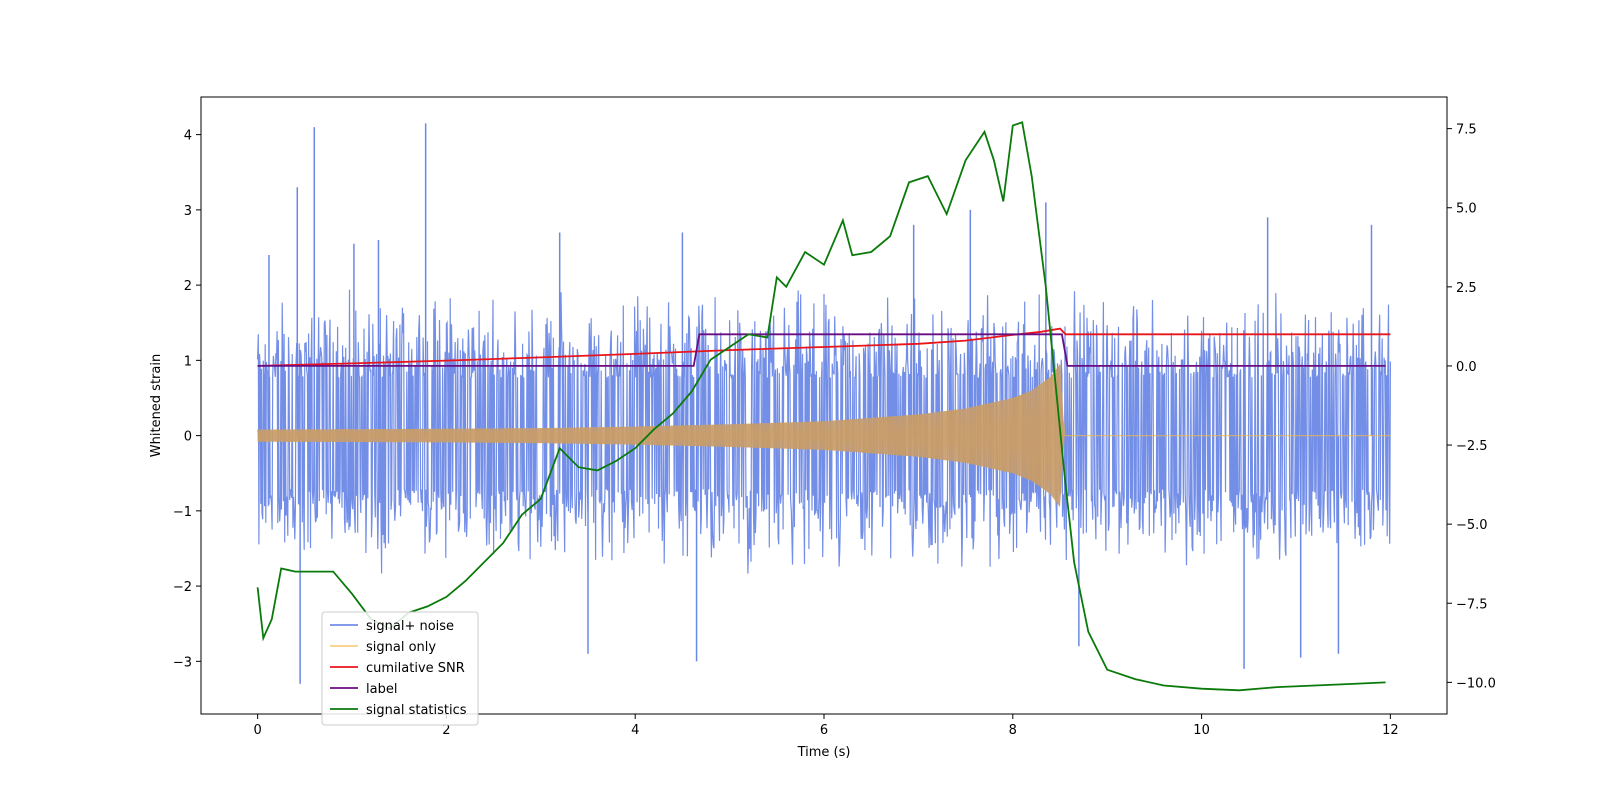  What do you see at coordinates (415, 668) in the screenshot?
I see `legend-label: cumilative SNR` at bounding box center [415, 668].